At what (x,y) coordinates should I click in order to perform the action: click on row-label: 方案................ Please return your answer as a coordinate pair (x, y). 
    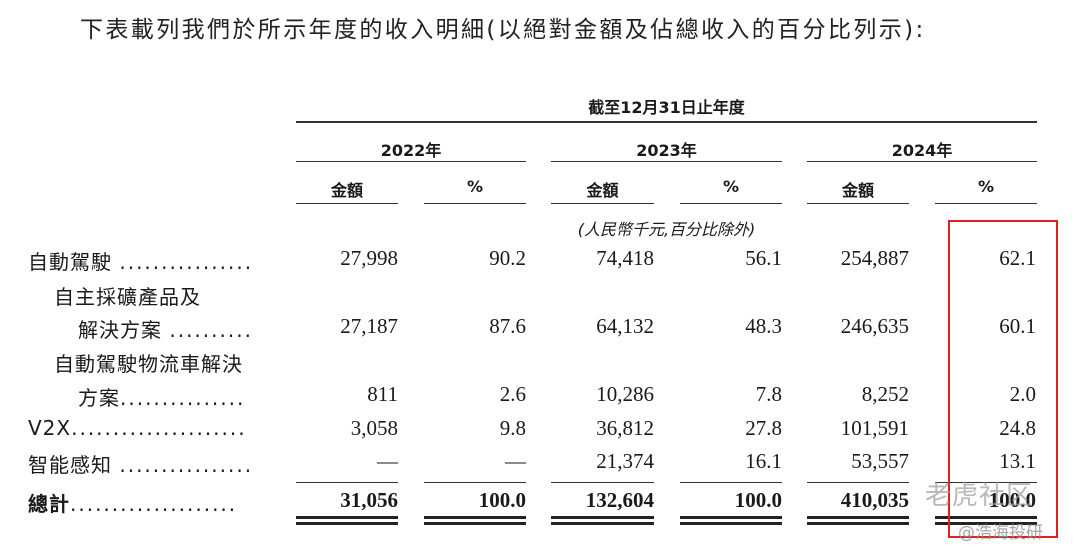
    Looking at the image, I should click on (161, 396).